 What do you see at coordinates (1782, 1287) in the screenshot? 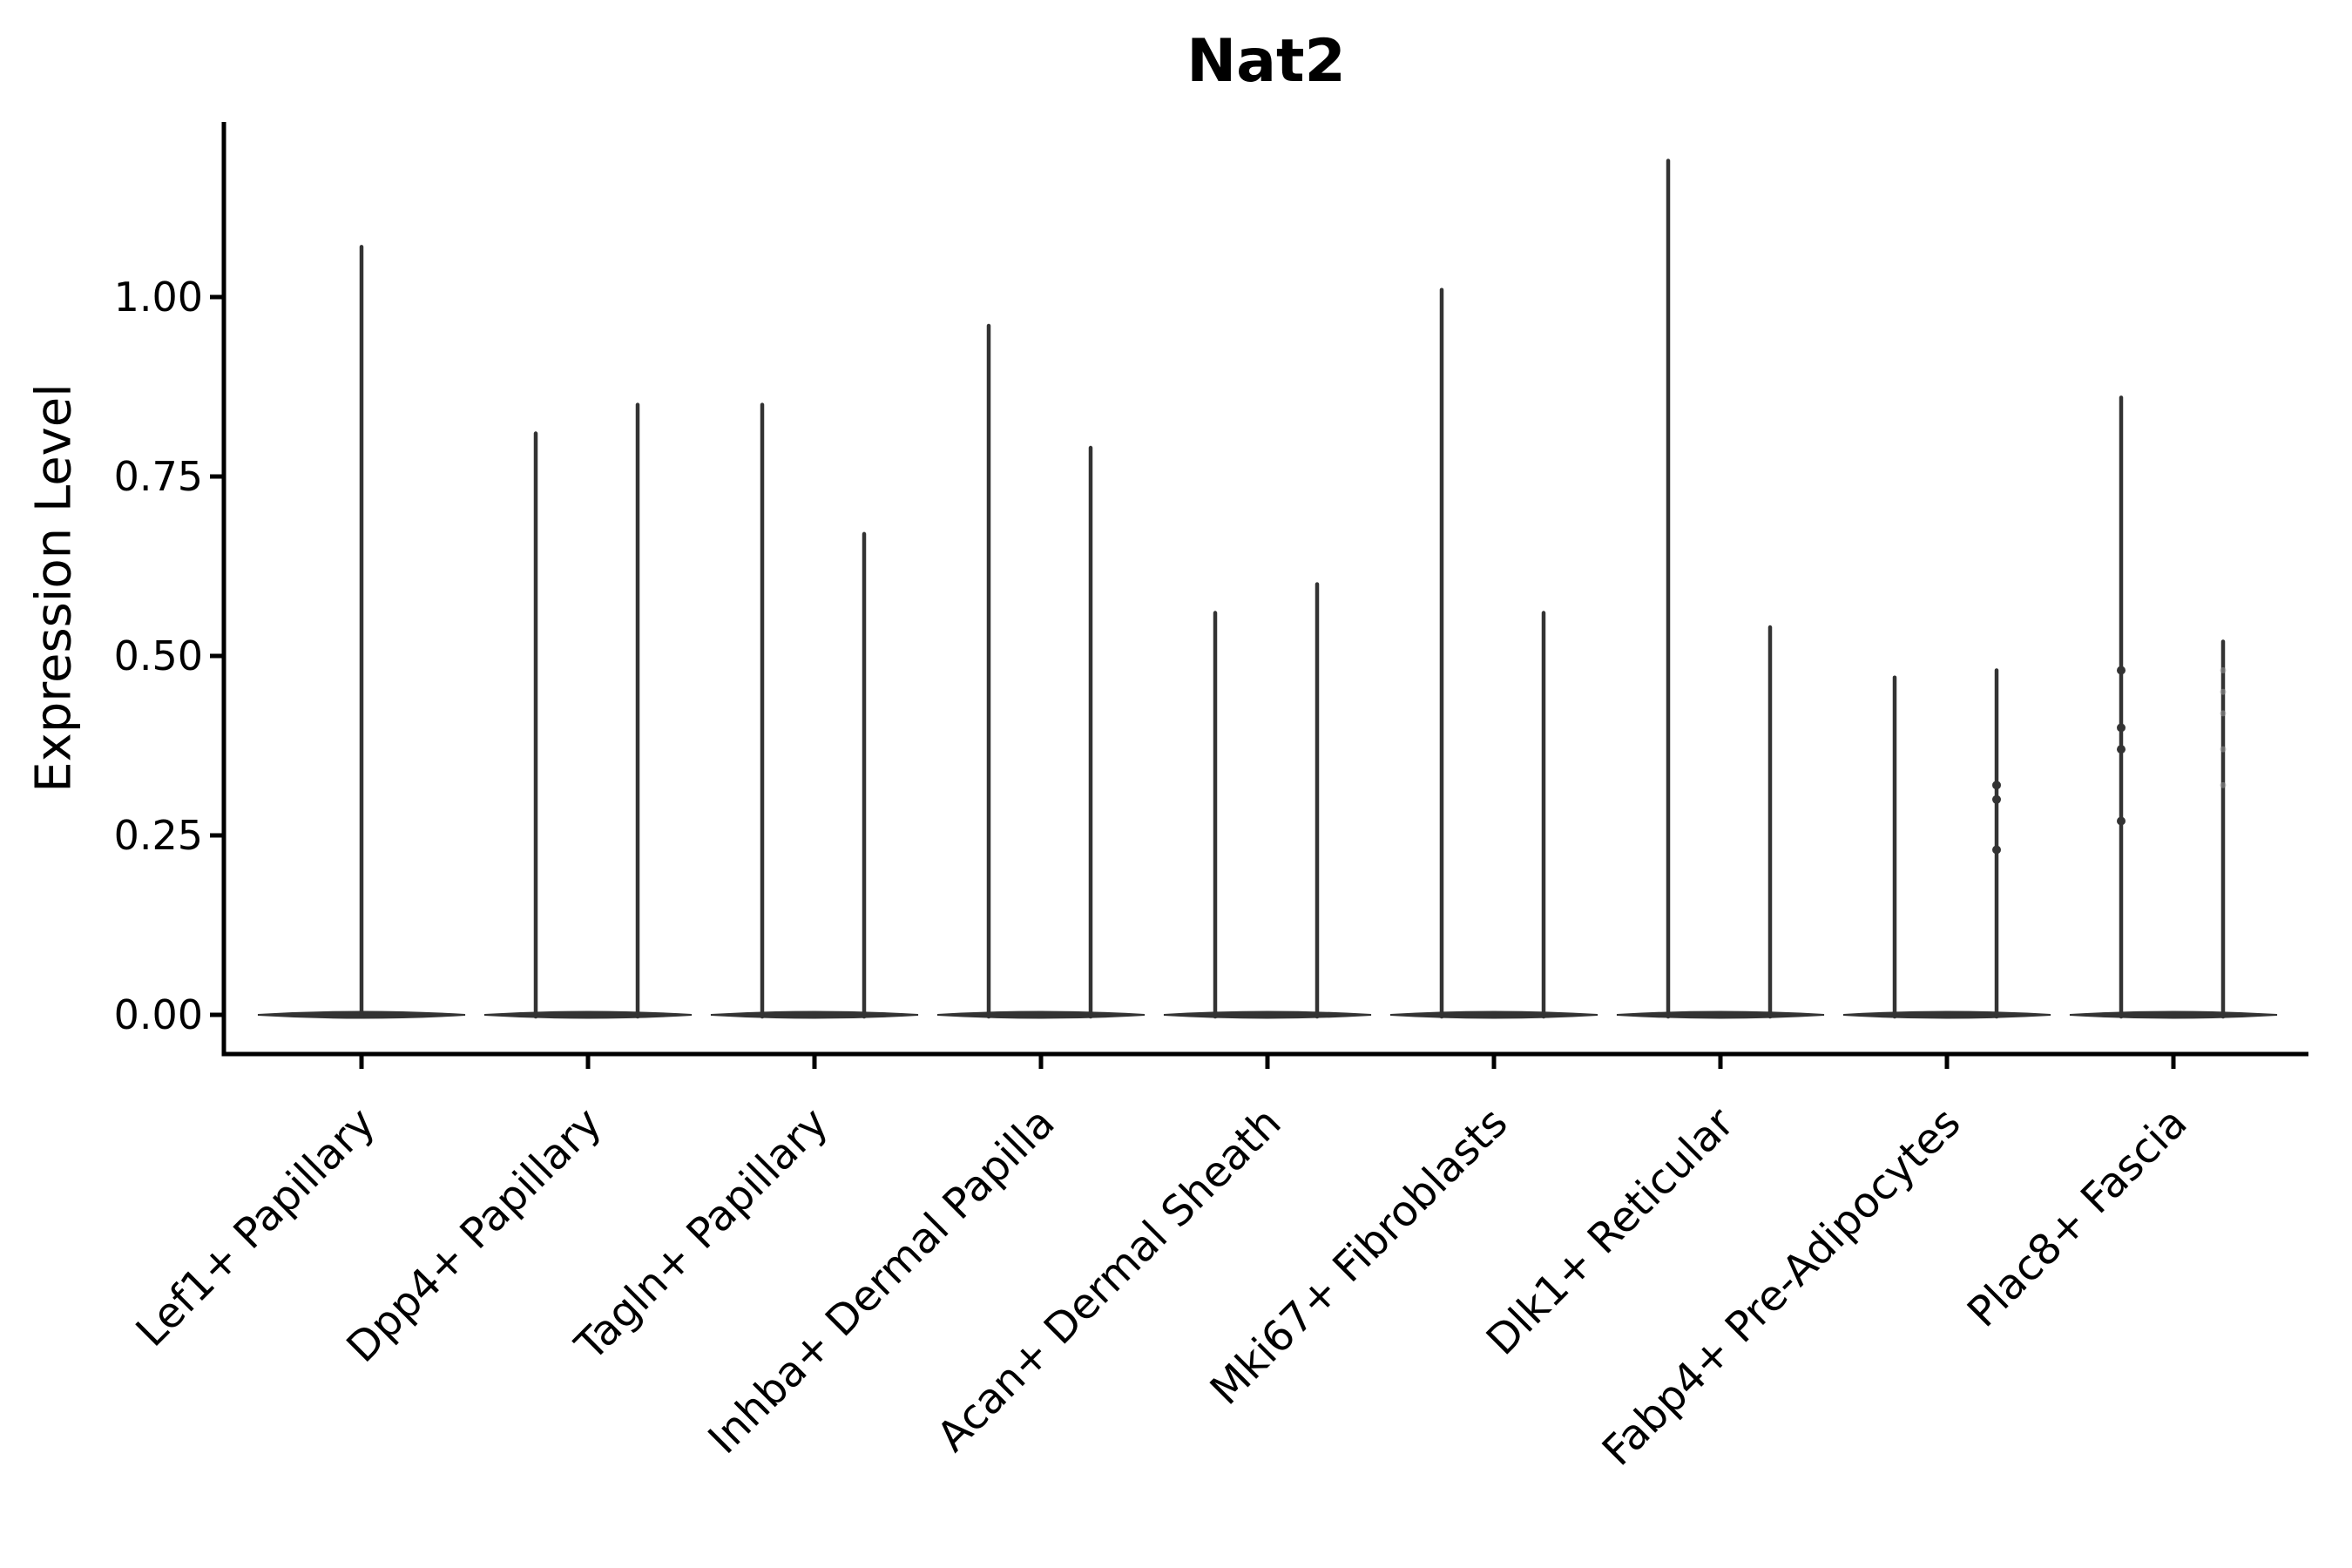
I see `x-tick-label: Fabp4+ Pre-Adipocytes` at bounding box center [1782, 1287].